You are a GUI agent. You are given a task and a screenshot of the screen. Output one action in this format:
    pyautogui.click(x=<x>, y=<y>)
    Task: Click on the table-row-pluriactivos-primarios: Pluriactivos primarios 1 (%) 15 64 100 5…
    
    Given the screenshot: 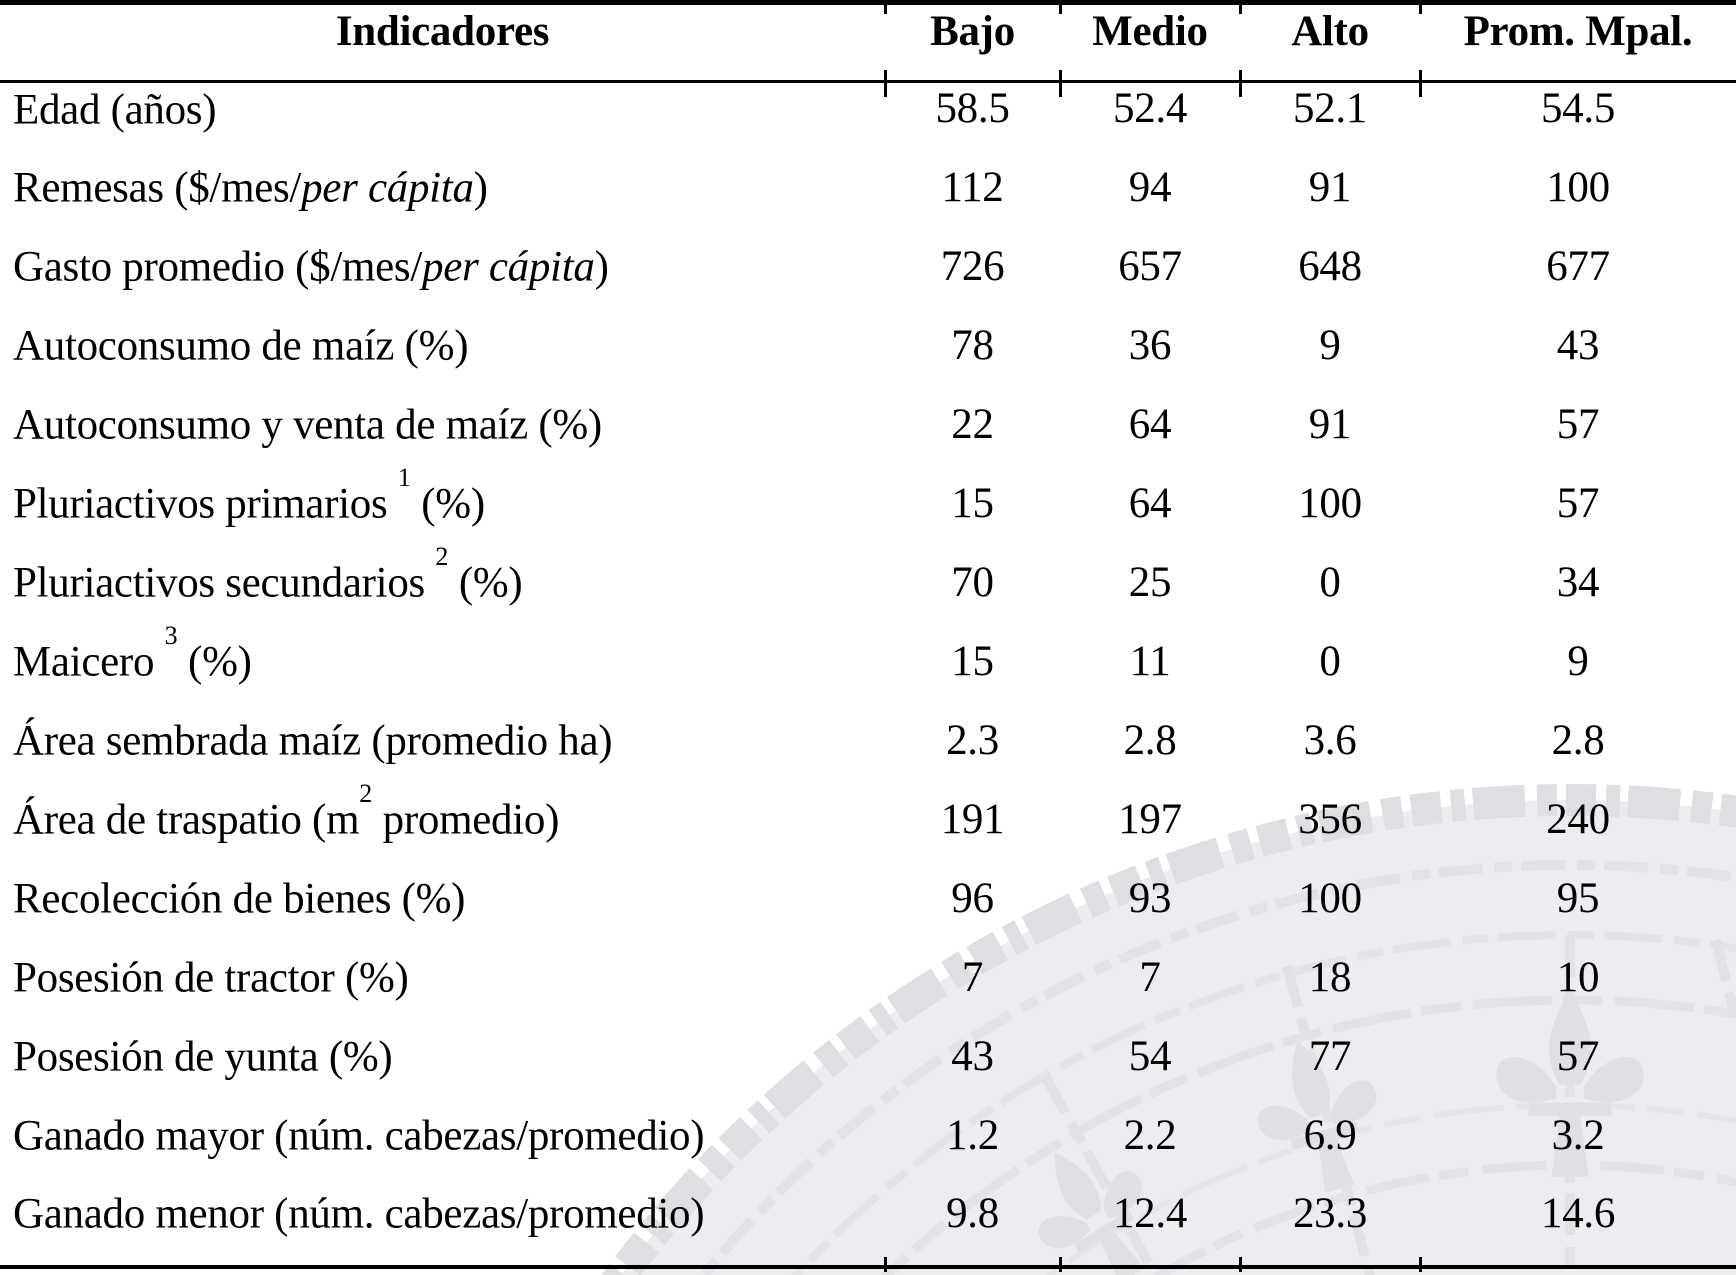 What is the action you would take?
    pyautogui.click(x=868, y=510)
    